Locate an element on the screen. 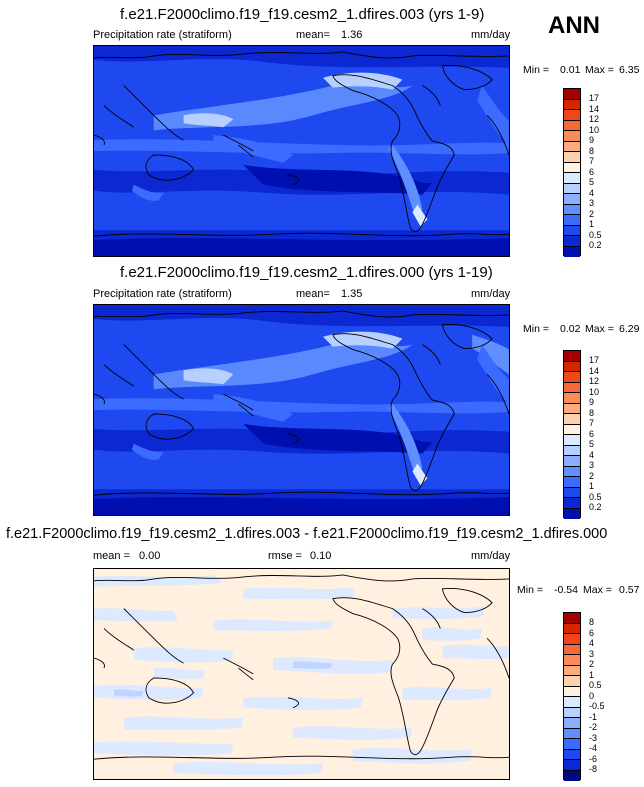 This screenshot has width=644, height=787. panel-1-max-value: 6.35 is located at coordinates (629, 70).